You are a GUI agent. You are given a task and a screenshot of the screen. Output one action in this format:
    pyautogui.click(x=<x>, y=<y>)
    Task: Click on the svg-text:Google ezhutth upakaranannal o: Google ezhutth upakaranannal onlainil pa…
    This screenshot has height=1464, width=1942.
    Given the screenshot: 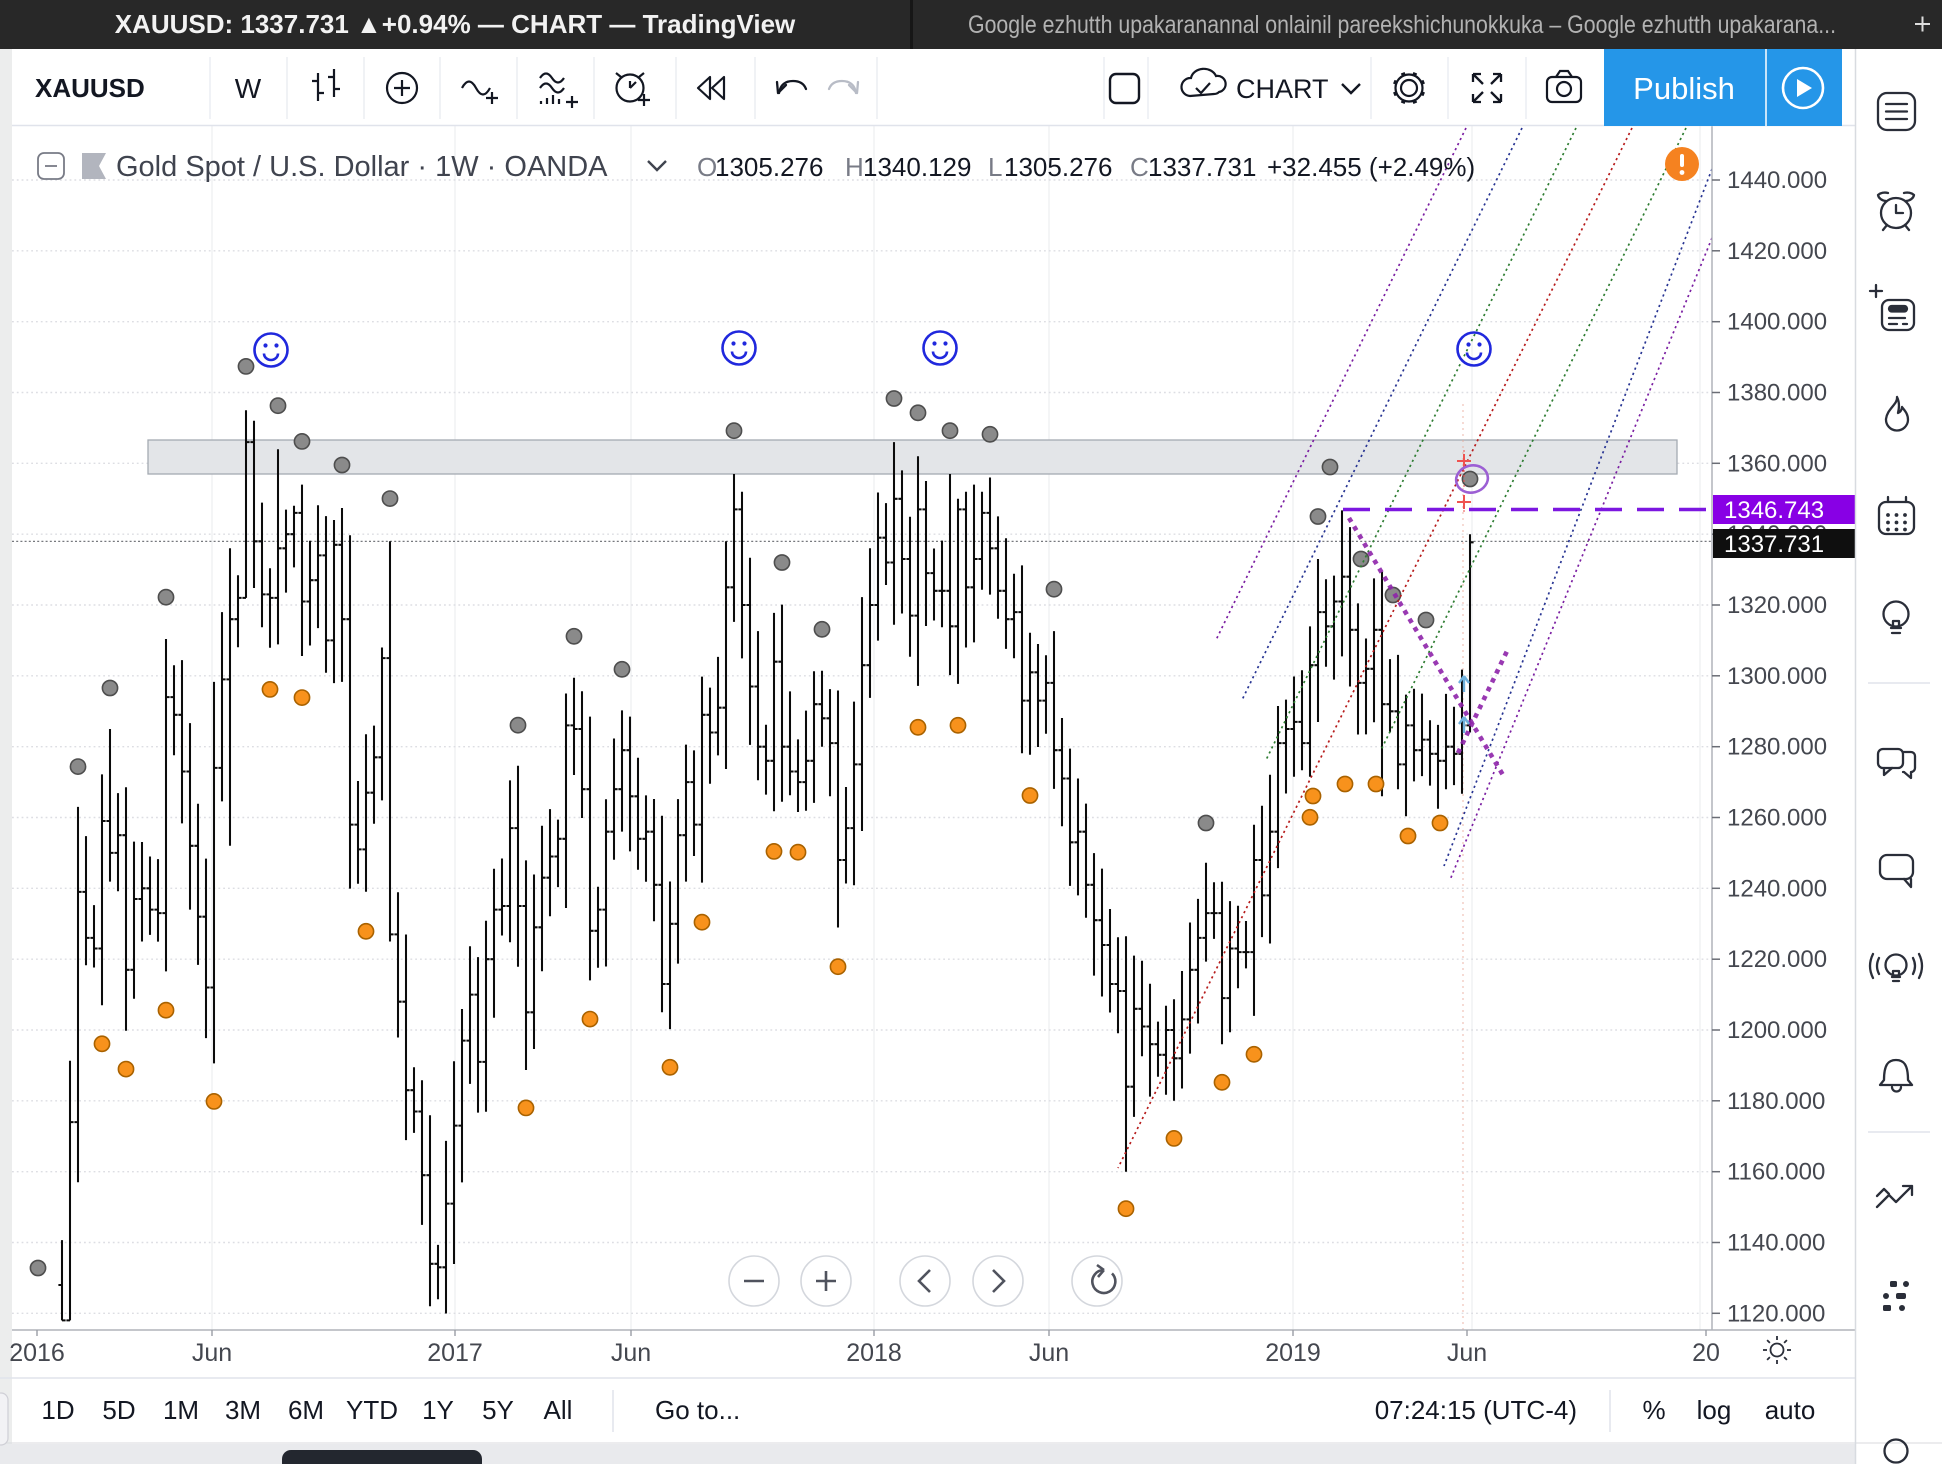 What is the action you would take?
    pyautogui.click(x=1402, y=25)
    